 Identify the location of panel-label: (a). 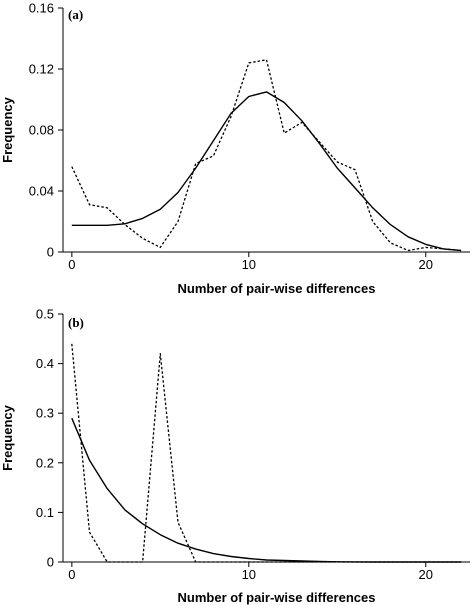
(75, 14).